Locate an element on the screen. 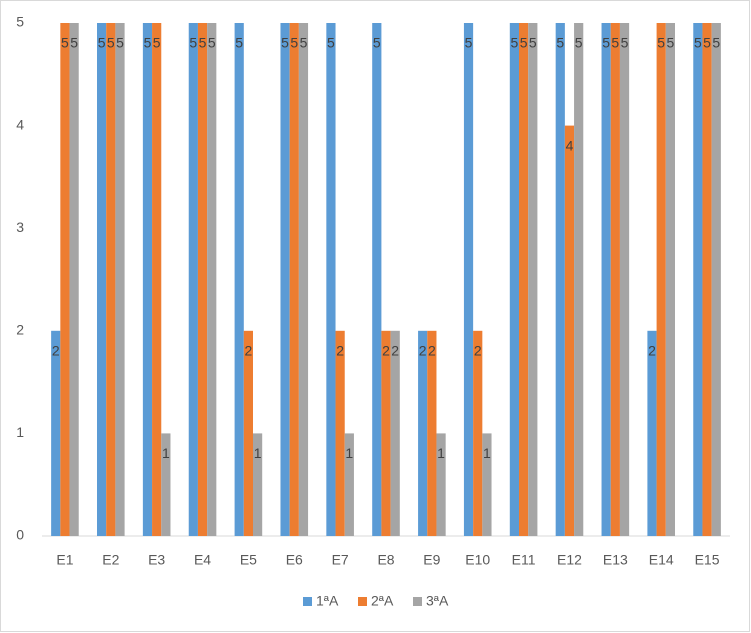 This screenshot has width=751, height=633. x-tick-label: E6 is located at coordinates (294, 560).